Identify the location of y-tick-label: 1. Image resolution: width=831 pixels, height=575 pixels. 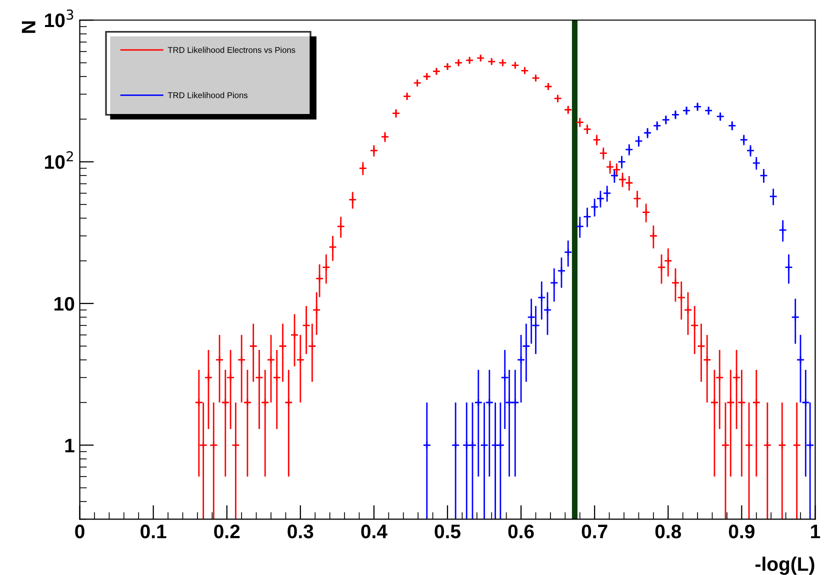
(69, 445).